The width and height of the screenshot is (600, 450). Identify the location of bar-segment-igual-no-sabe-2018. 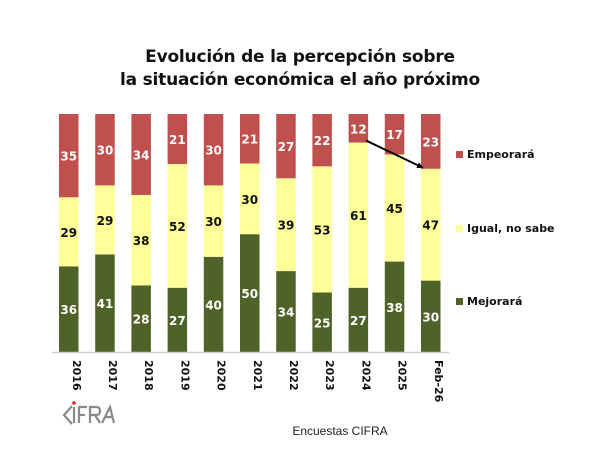
(141, 240).